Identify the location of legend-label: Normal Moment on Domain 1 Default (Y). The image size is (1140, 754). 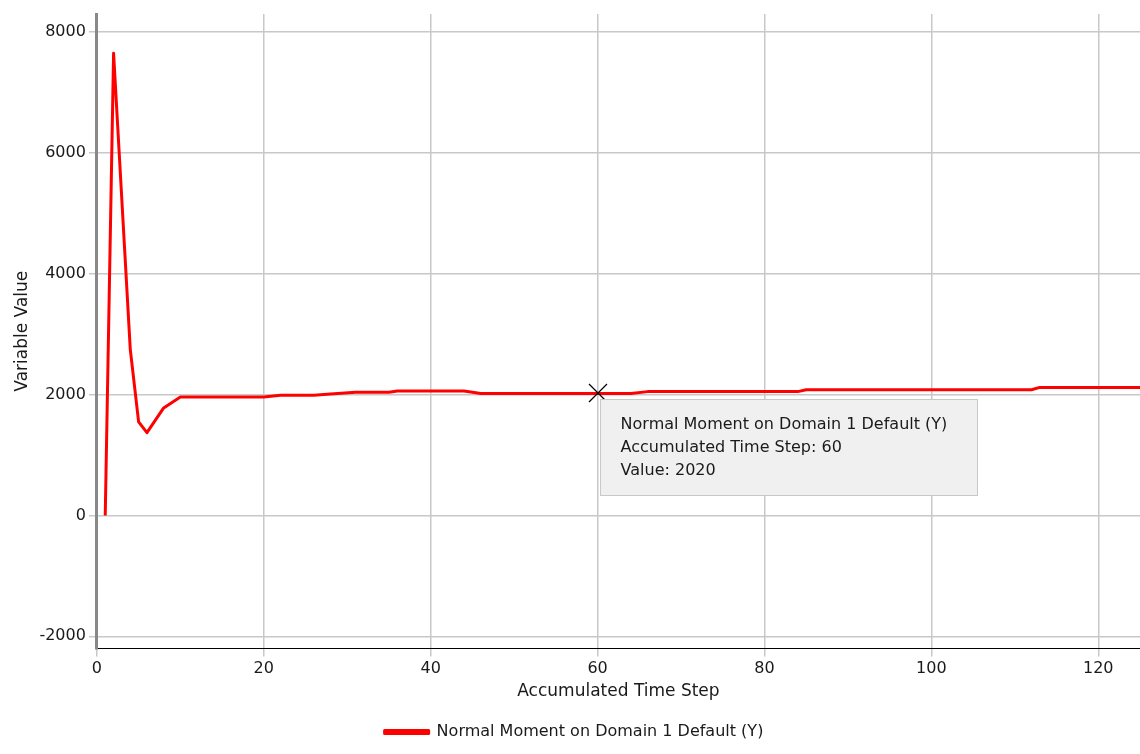
(600, 731).